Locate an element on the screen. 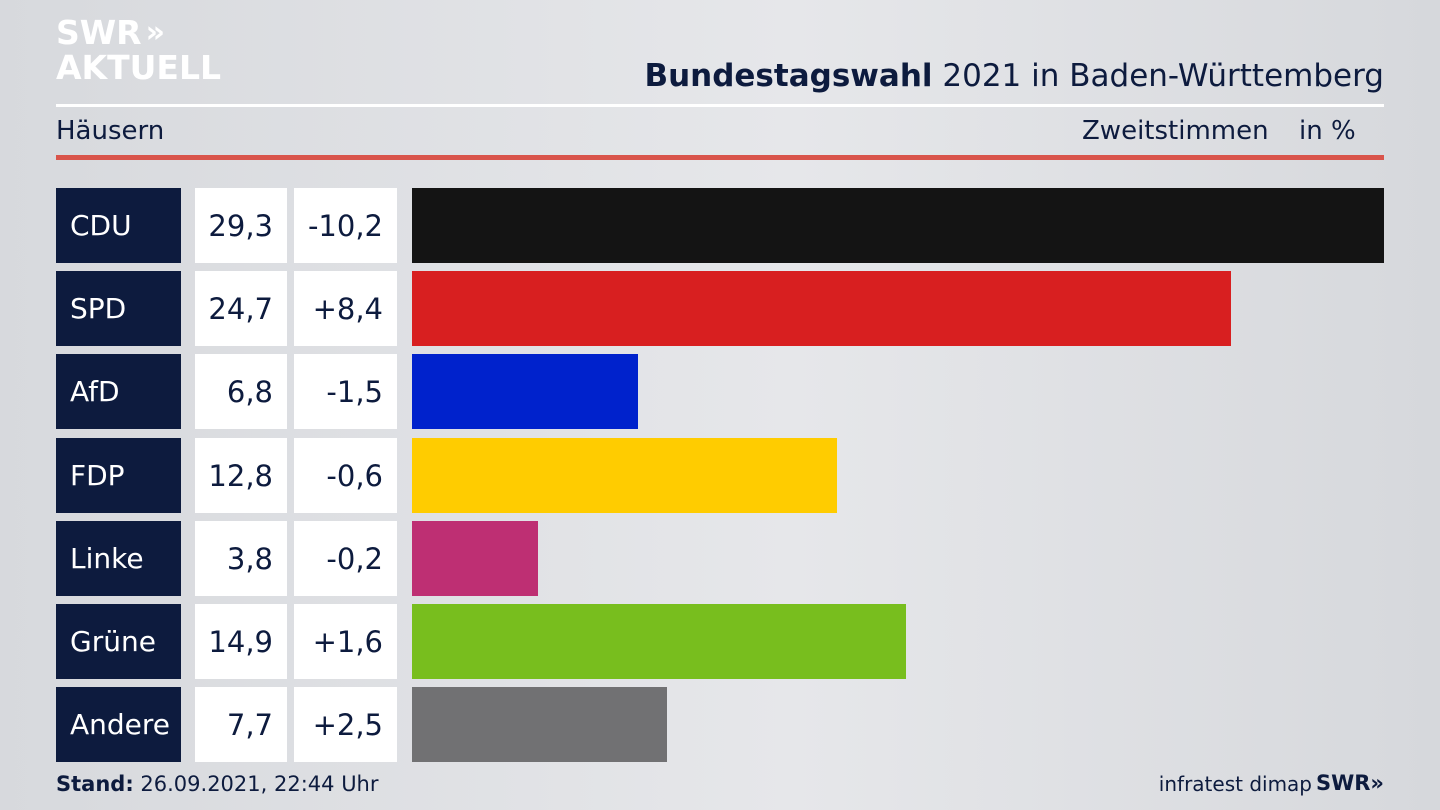 The width and height of the screenshot is (1440, 810). change-label-andere: +2,5 is located at coordinates (345, 724).